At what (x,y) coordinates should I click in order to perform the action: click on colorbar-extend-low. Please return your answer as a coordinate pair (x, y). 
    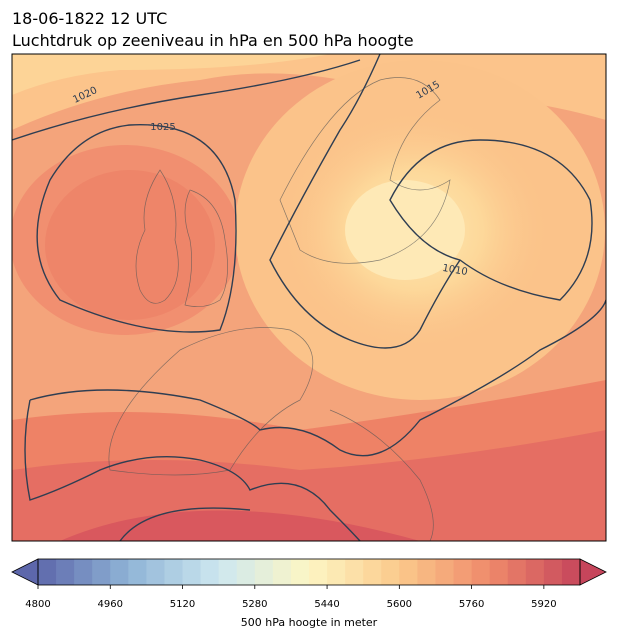
    Looking at the image, I should click on (25, 572).